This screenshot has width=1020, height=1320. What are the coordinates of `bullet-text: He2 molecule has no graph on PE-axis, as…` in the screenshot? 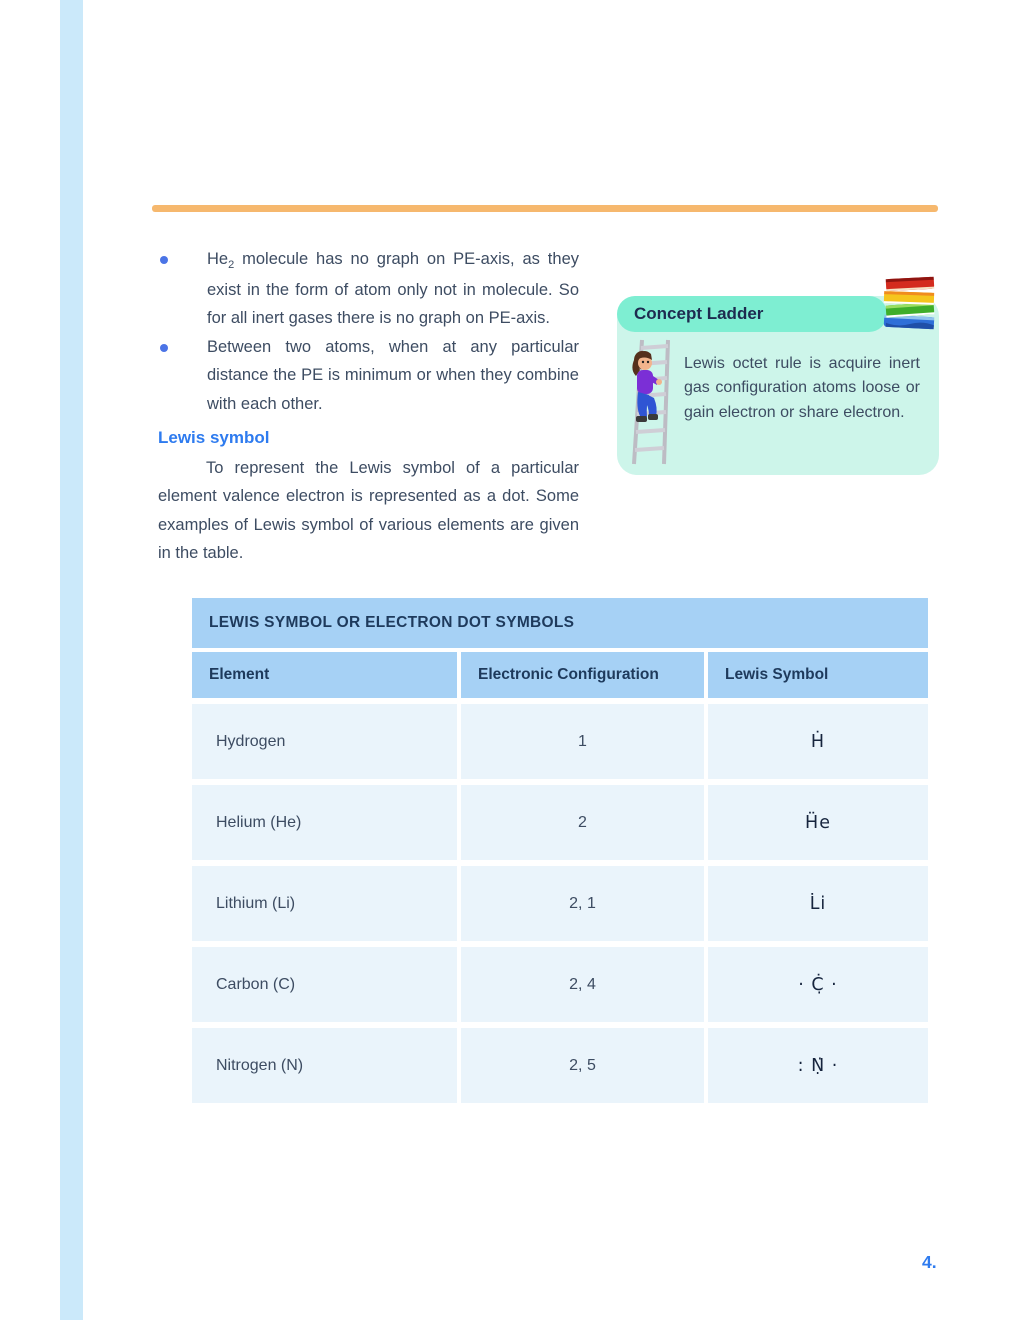 It's located at (393, 289).